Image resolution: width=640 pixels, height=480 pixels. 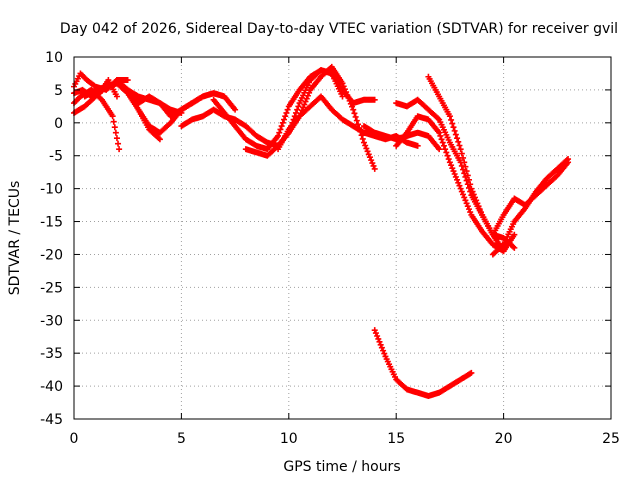 What do you see at coordinates (58, 124) in the screenshot?
I see `y-tick-label: 0` at bounding box center [58, 124].